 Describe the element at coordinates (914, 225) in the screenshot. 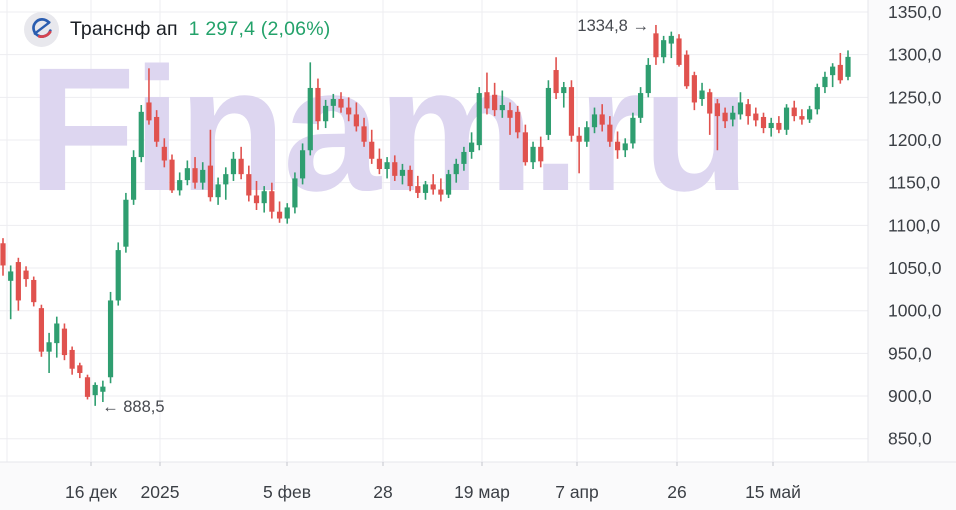

I see `price-axis-label: 1100,0` at that location.